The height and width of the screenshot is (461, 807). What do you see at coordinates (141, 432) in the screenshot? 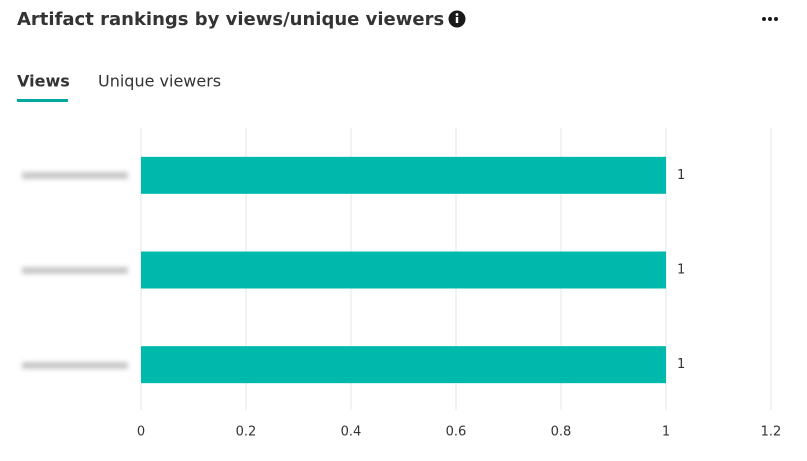
I see `x-tick-label: 0` at bounding box center [141, 432].